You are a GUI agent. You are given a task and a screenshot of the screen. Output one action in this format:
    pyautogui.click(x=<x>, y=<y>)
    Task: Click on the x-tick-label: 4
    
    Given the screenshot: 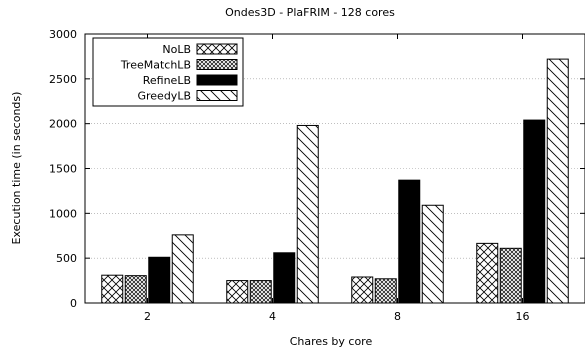 What is the action you would take?
    pyautogui.click(x=272, y=316)
    